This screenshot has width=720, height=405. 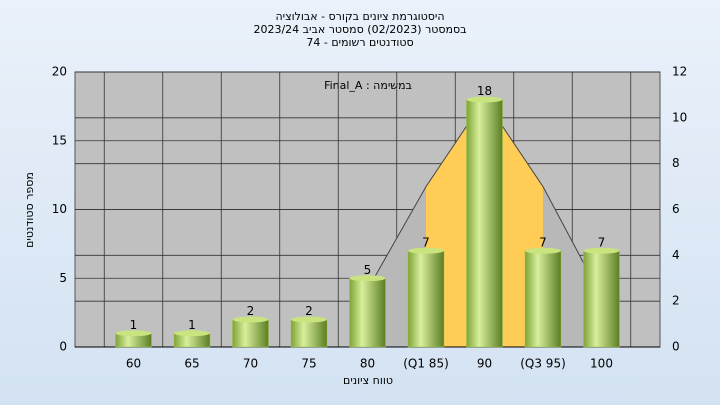 What do you see at coordinates (426, 364) in the screenshot?
I see `x-tick-label: (Q1 85)` at bounding box center [426, 364].